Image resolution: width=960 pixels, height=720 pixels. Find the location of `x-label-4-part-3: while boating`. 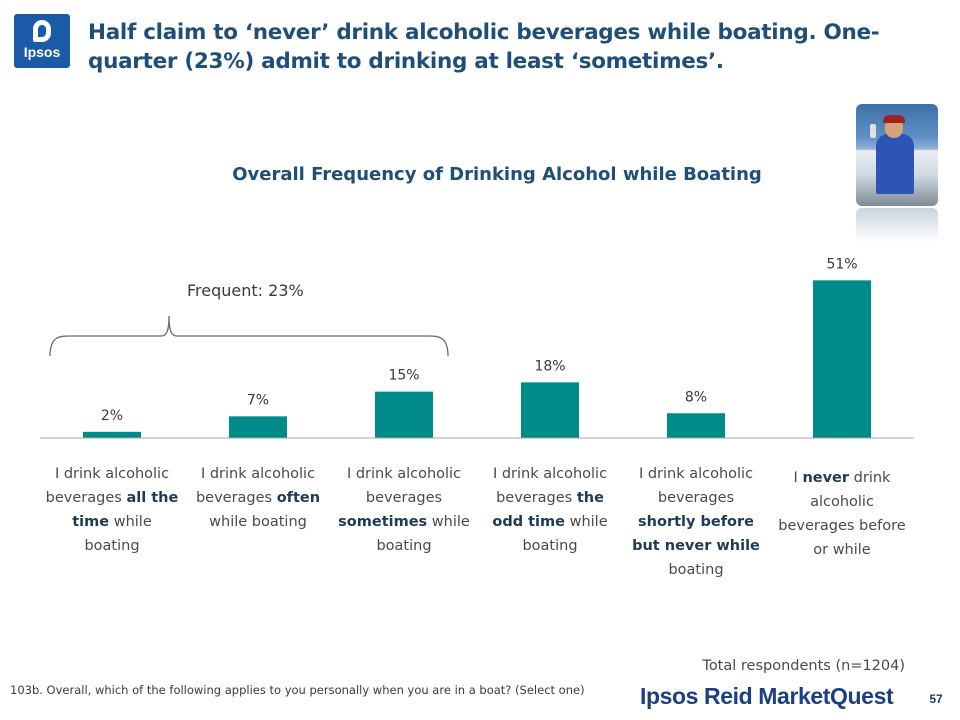

x-label-4-part-3: while boating is located at coordinates (565, 534).